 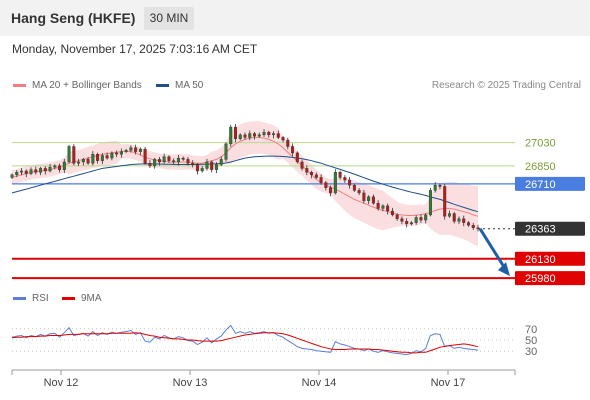 I want to click on price-label-layer: 27030 26850 26710 26363 26130 25980, so click(x=531, y=212).